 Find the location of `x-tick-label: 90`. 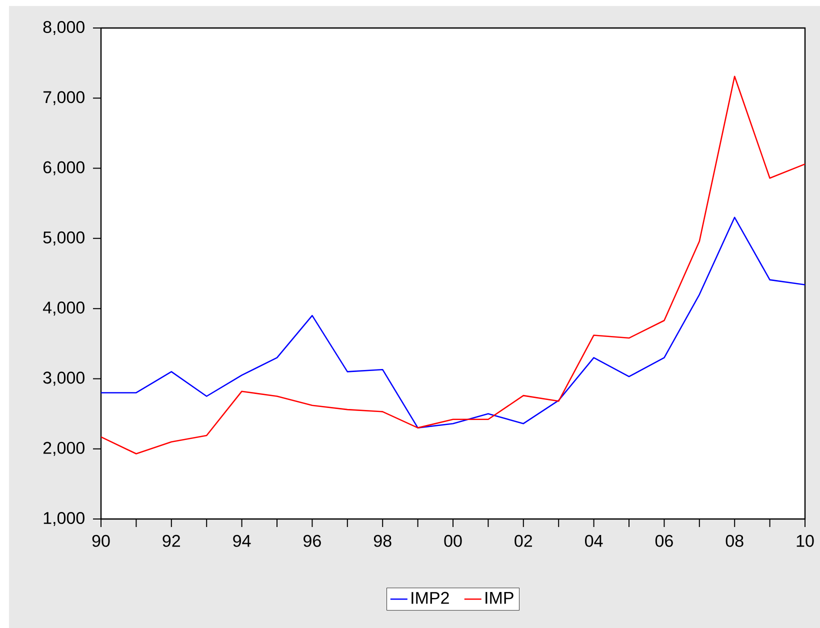

x-tick-label: 90 is located at coordinates (101, 540).